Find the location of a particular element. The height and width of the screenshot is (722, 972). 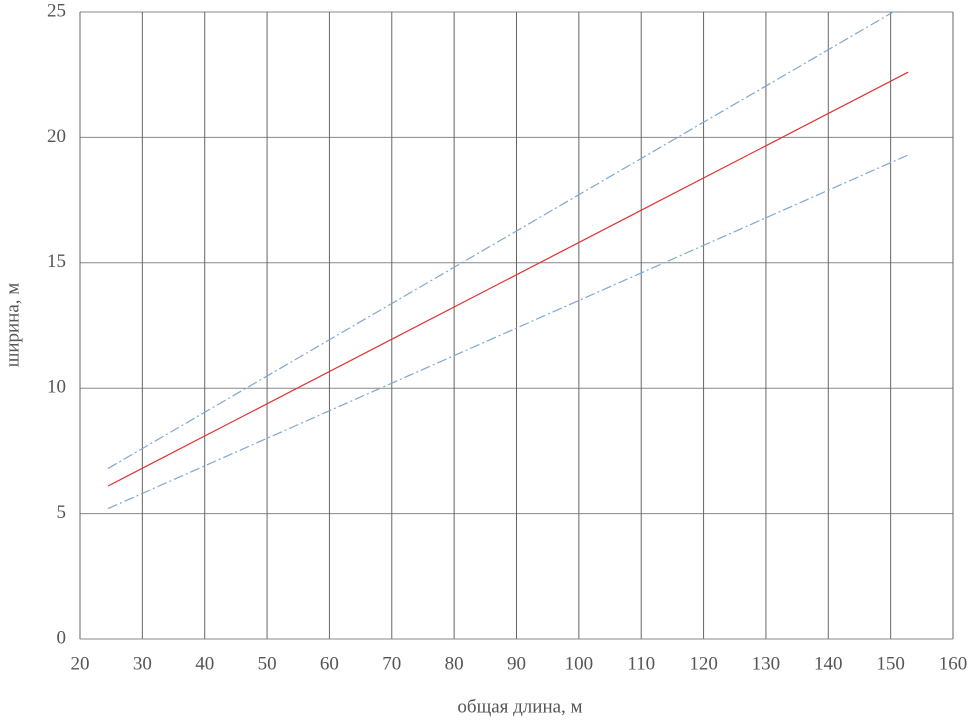

x-tick-label: 120 is located at coordinates (703, 663).